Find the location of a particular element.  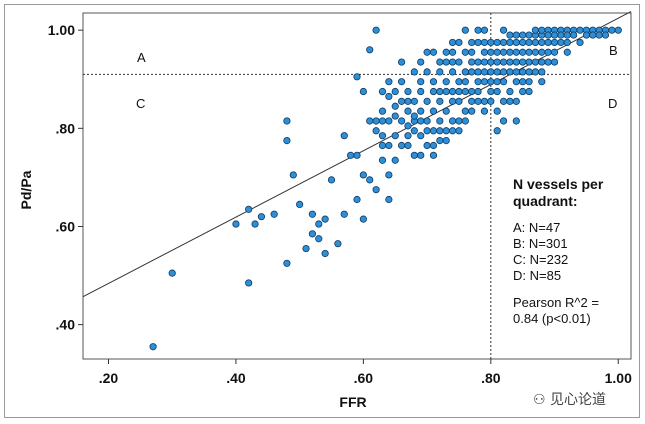

y-tick-label: .80 is located at coordinates (66, 128).